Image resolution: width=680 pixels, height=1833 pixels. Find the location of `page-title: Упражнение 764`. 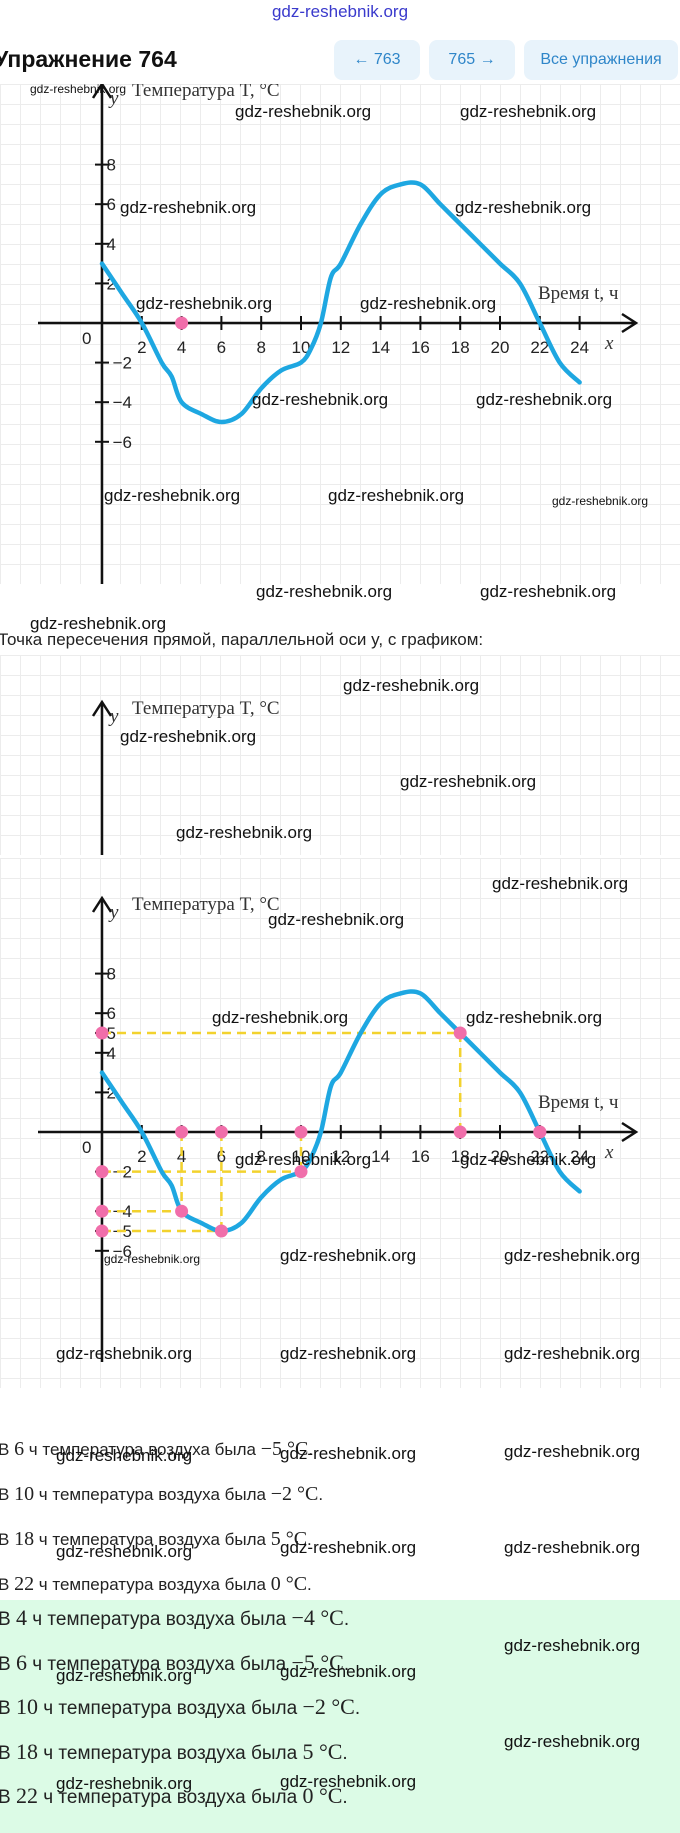

page-title: Упражнение 764 is located at coordinates (88, 59).